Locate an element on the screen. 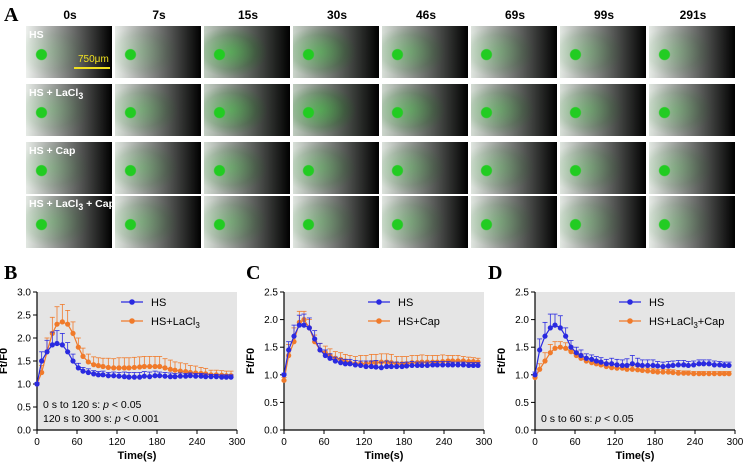  series-blue is located at coordinates (134, 358).